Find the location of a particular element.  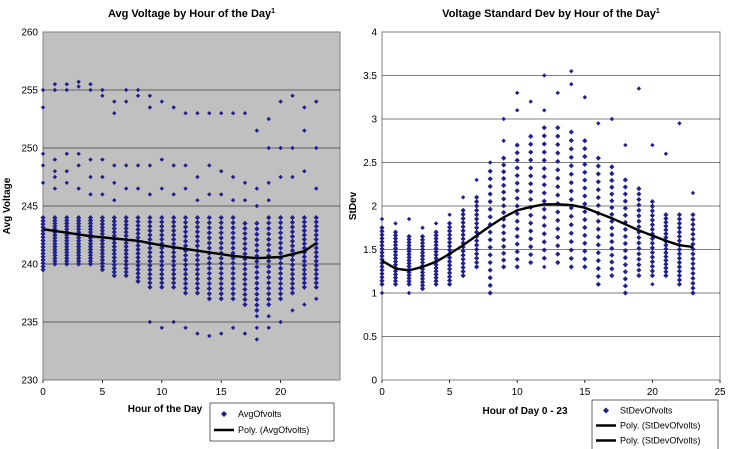

trend-line is located at coordinates (179, 244).